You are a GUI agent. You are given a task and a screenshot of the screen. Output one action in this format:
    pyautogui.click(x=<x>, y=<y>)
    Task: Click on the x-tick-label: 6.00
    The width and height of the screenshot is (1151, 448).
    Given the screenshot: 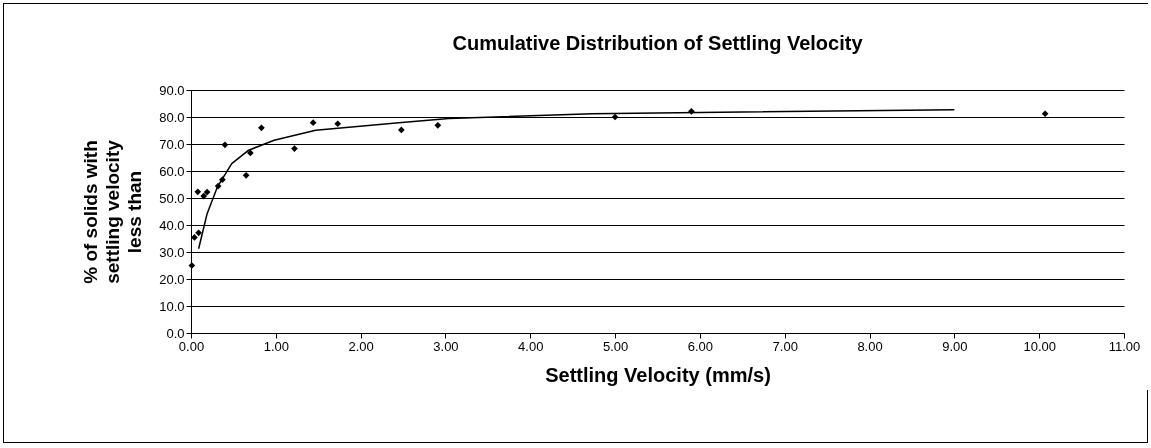 What is the action you would take?
    pyautogui.click(x=700, y=346)
    